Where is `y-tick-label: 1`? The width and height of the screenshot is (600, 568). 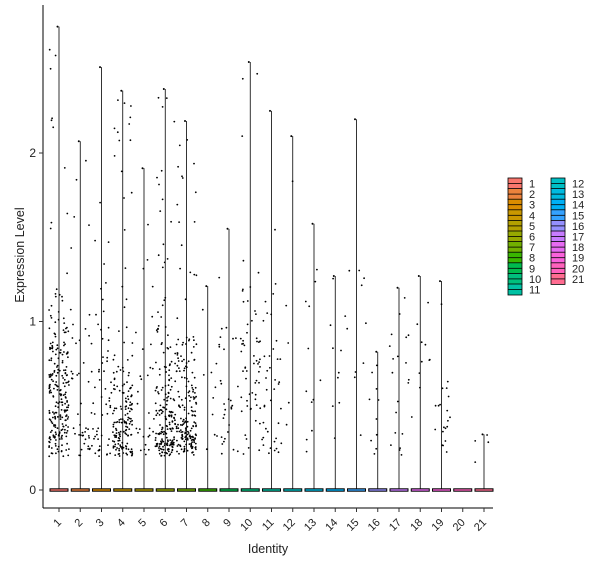
y-tick-label: 1 is located at coordinates (32, 322).